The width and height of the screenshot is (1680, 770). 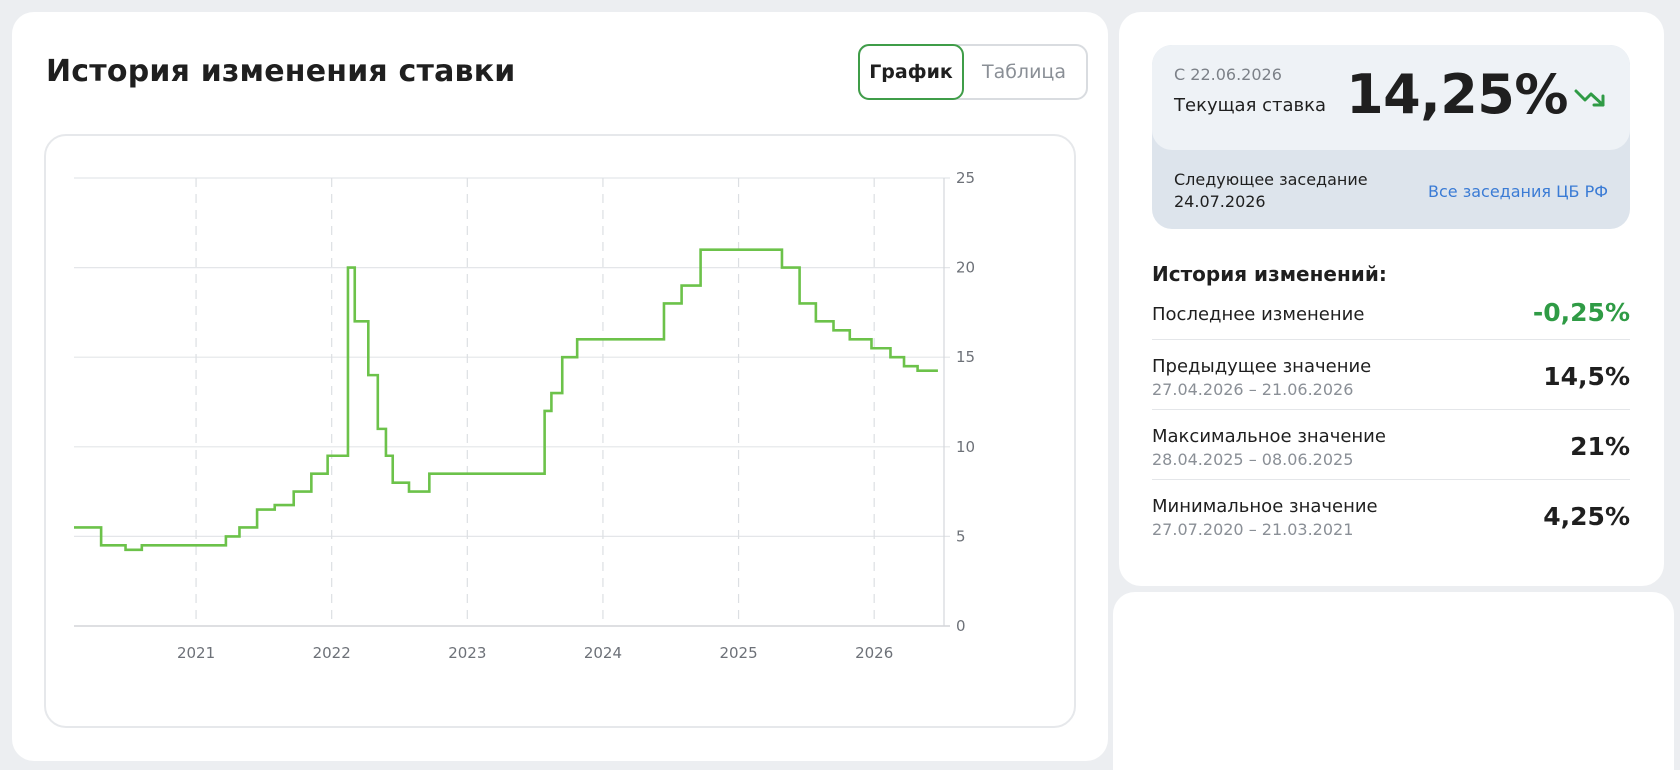 What do you see at coordinates (281, 71) in the screenshot?
I see `page-title: История изменения ставки` at bounding box center [281, 71].